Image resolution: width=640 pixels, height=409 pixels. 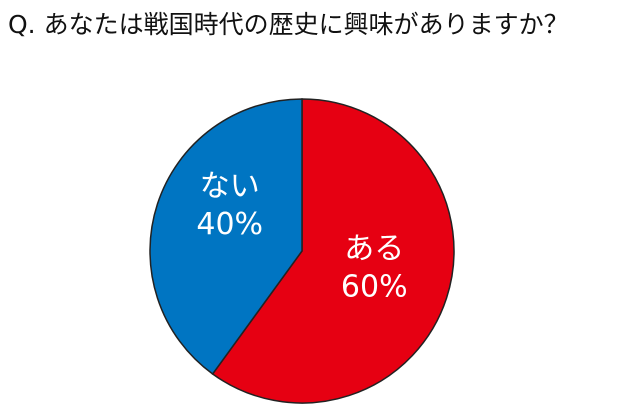 What do you see at coordinates (374, 248) in the screenshot?
I see `slice-label: ある` at bounding box center [374, 248].